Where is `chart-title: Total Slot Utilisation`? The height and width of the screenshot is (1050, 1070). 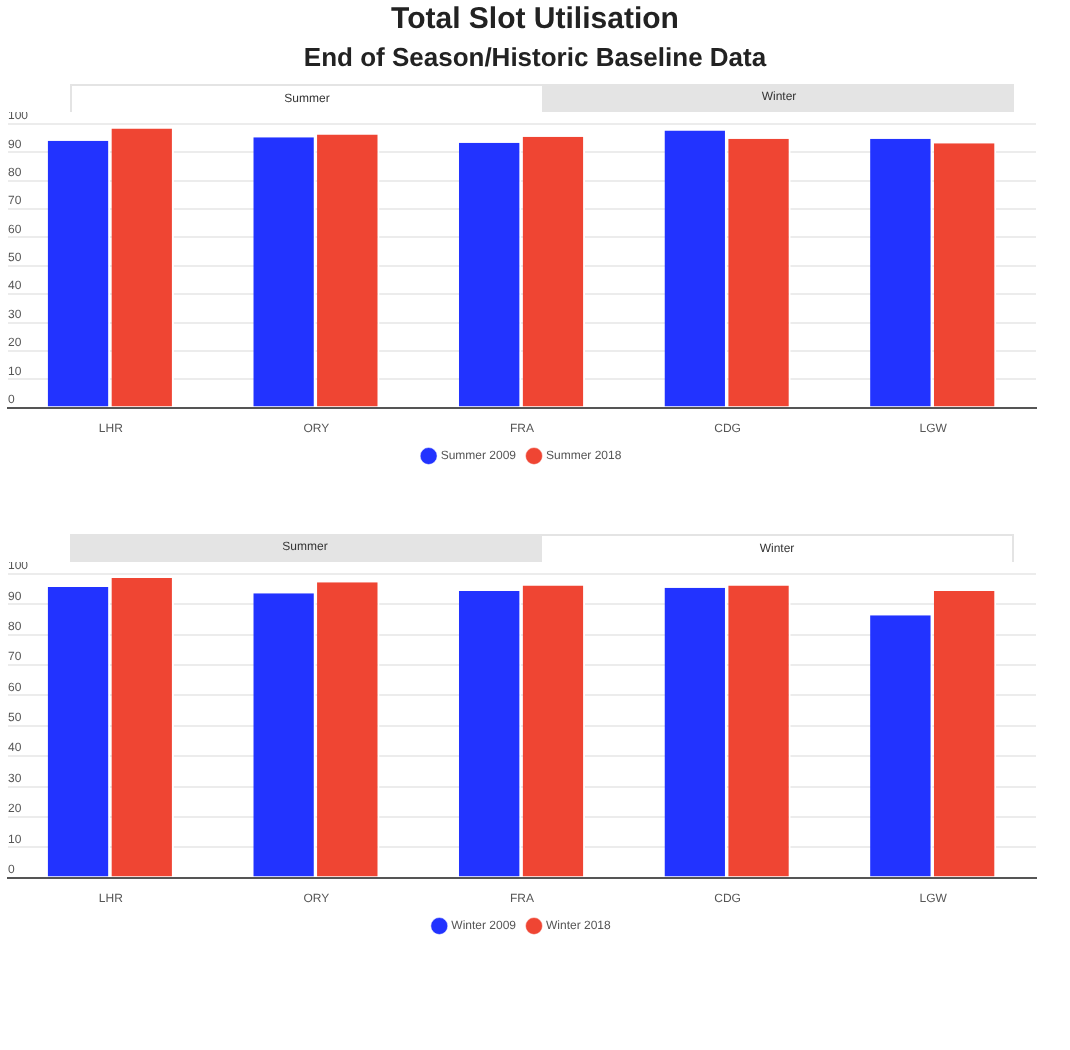 chart-title: Total Slot Utilisation is located at coordinates (535, 20).